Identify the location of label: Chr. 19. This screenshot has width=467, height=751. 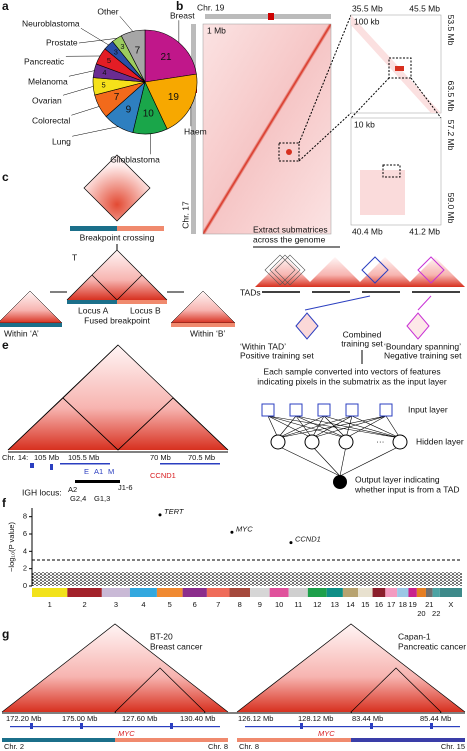
(211, 7).